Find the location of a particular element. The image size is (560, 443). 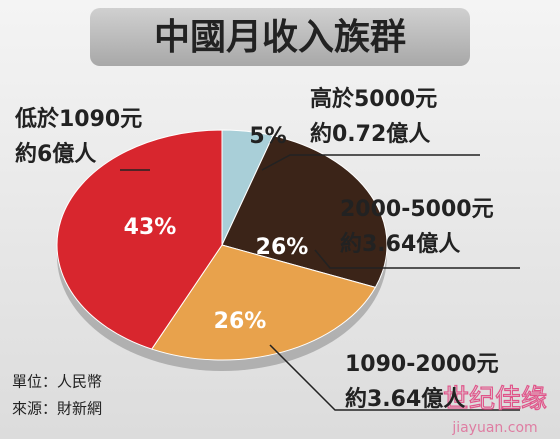

category-label: 2000-5000元 is located at coordinates (417, 209).